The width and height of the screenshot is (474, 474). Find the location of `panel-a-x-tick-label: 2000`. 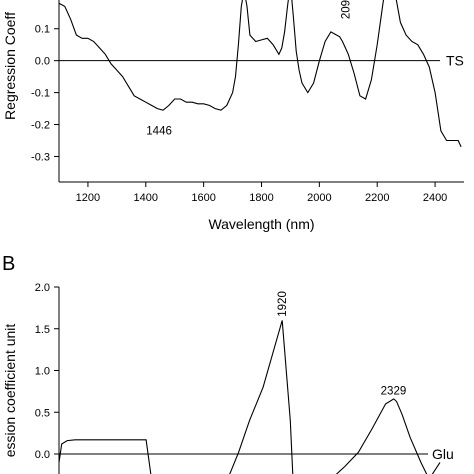

panel-a-x-tick-label: 2000 is located at coordinates (319, 198).